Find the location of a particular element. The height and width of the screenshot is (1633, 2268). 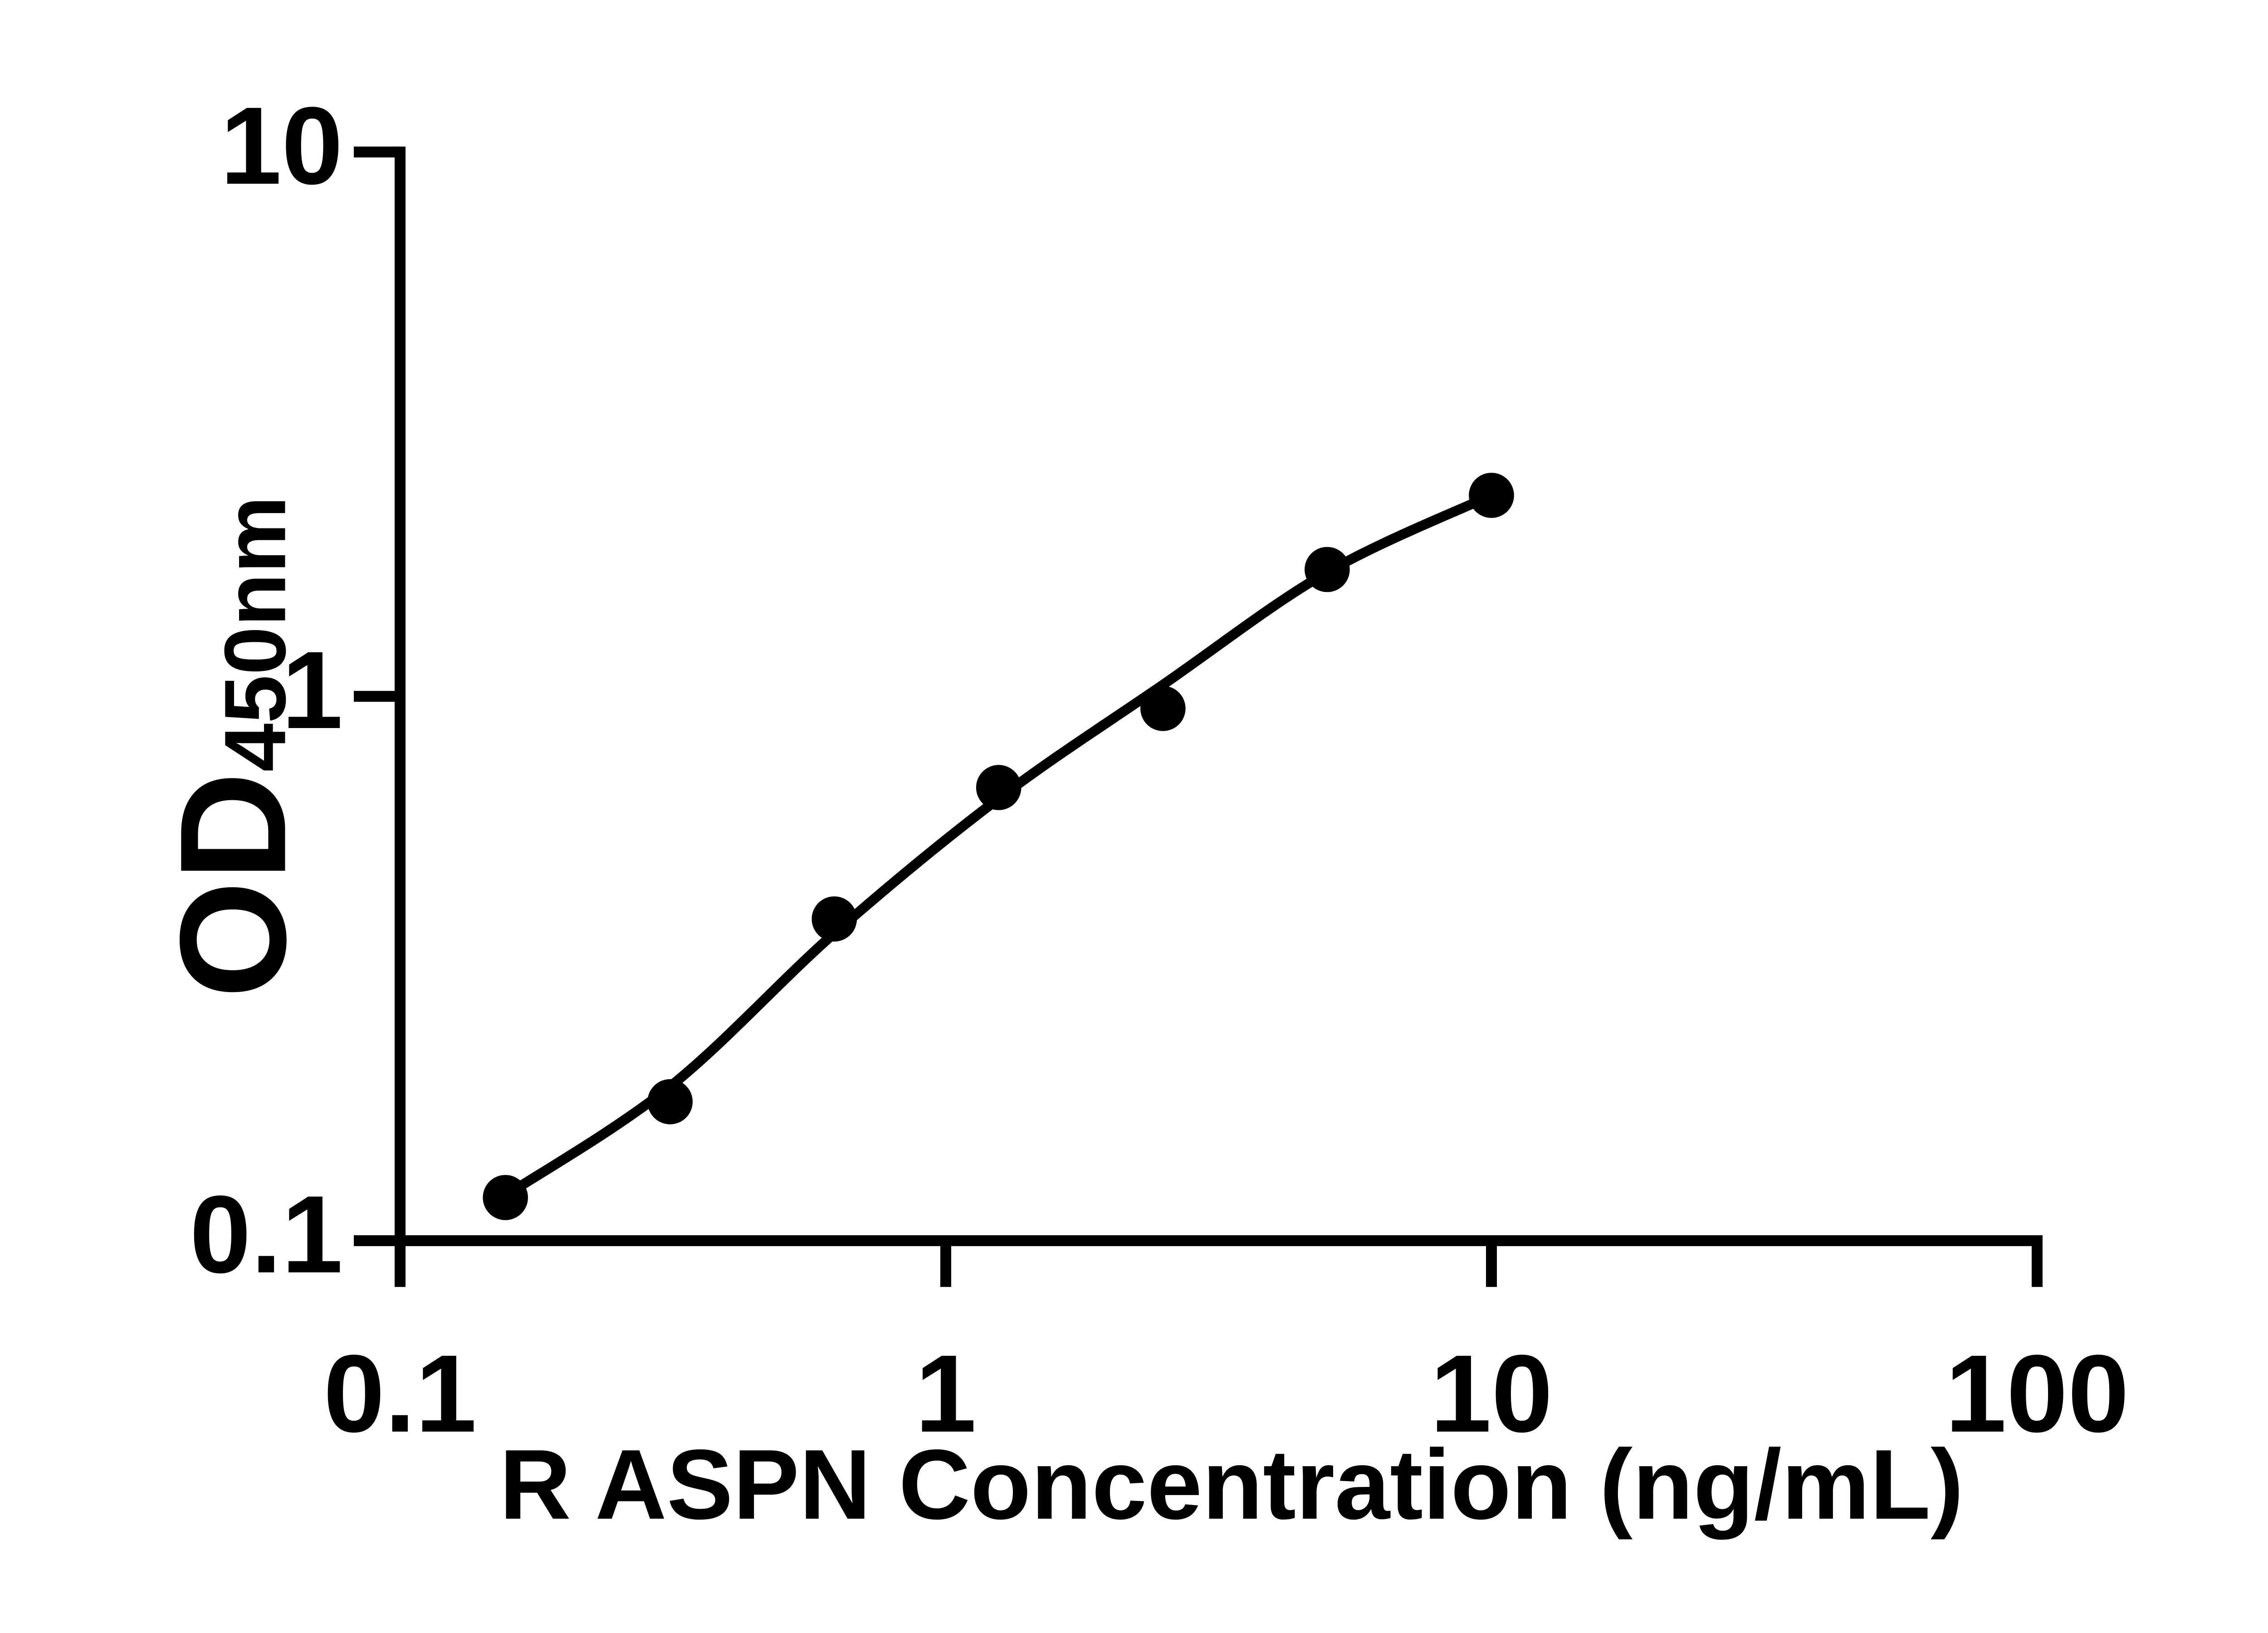

y-tick-label-0p1: 0.1 is located at coordinates (266, 1235).